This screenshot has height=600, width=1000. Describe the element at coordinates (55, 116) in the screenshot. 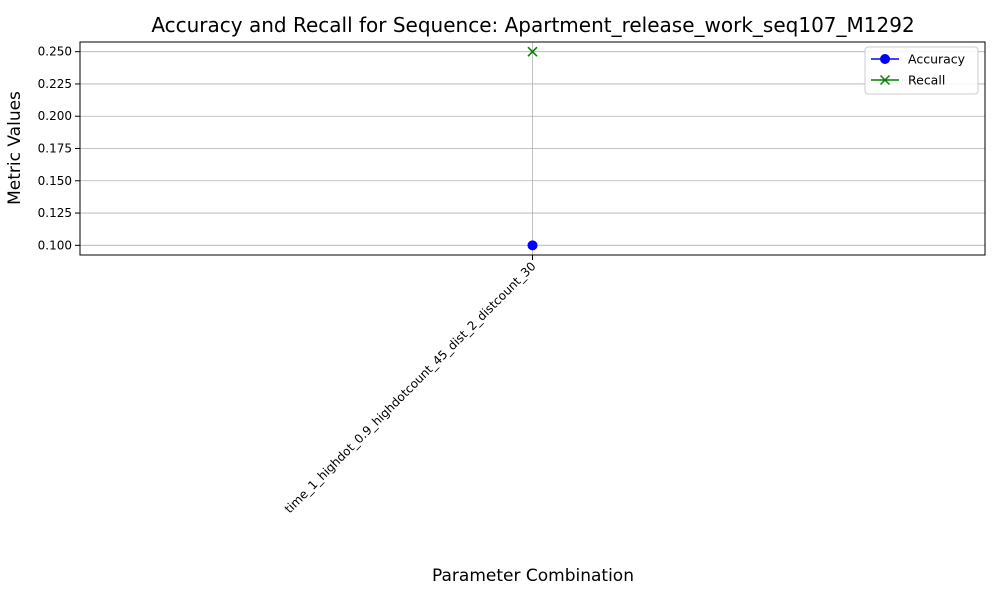

I see `y-tick-label: 0.200` at that location.